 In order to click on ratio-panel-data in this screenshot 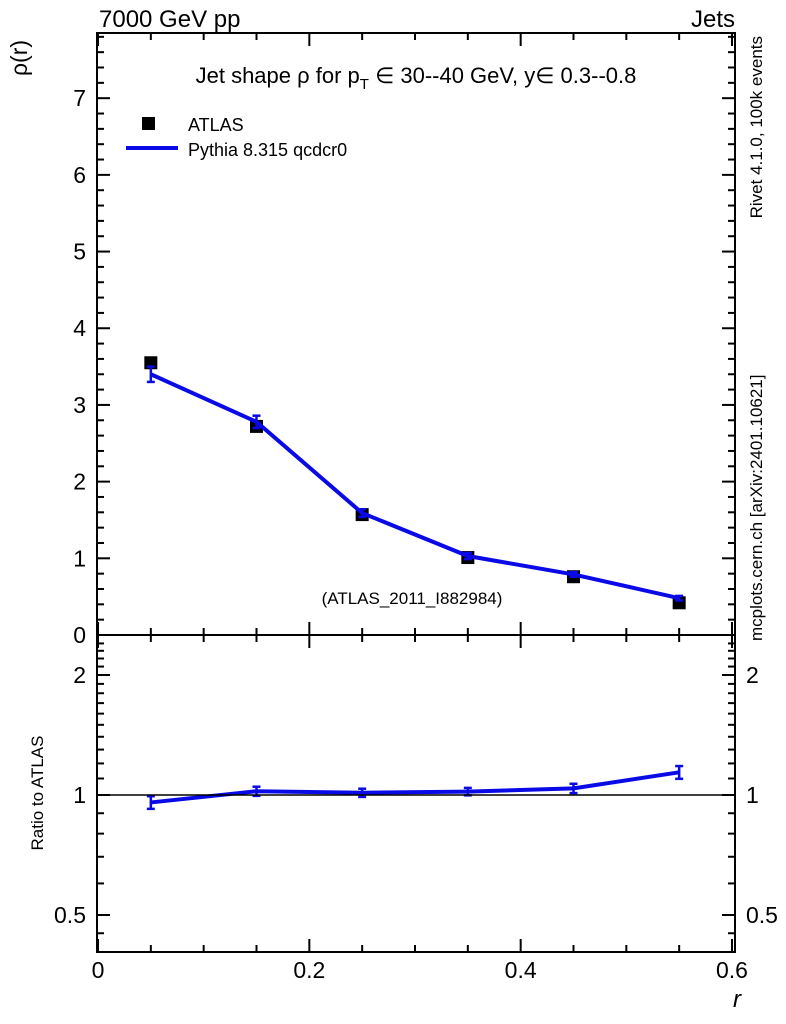, I will do `click(415, 787)`.